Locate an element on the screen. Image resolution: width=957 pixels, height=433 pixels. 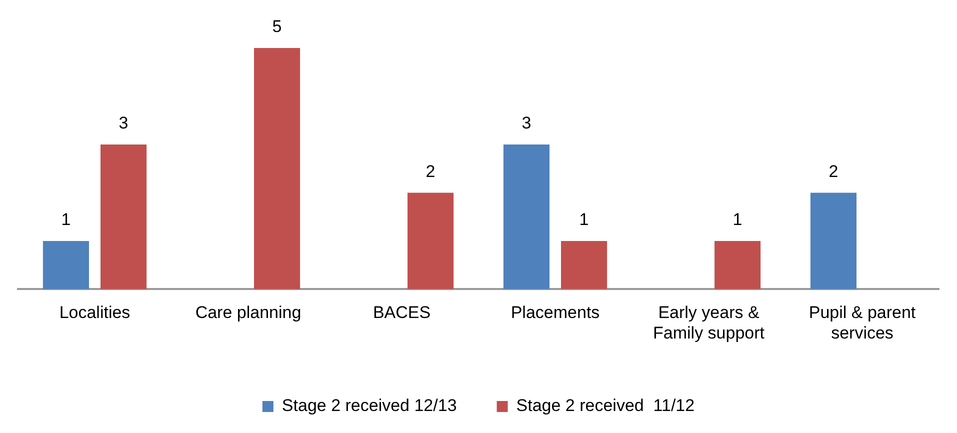
x-tick-label: Pupil & parent services is located at coordinates (862, 322).